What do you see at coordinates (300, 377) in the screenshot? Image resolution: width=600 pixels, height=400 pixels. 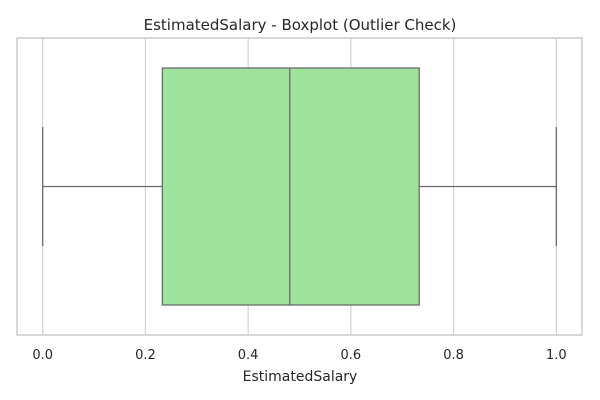 I see `x-axis-label: EstimatedSalary` at bounding box center [300, 377].